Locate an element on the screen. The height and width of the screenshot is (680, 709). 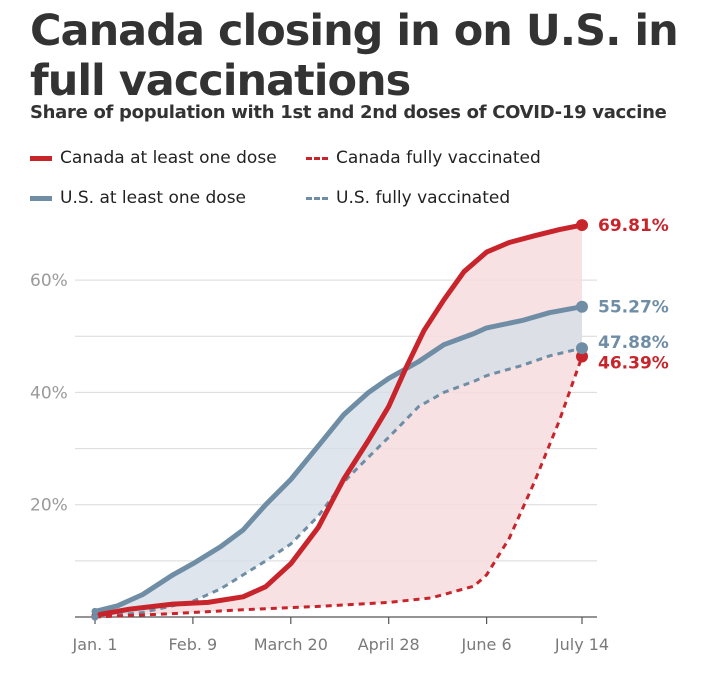
y-tick-label: 20% is located at coordinates (49, 506).